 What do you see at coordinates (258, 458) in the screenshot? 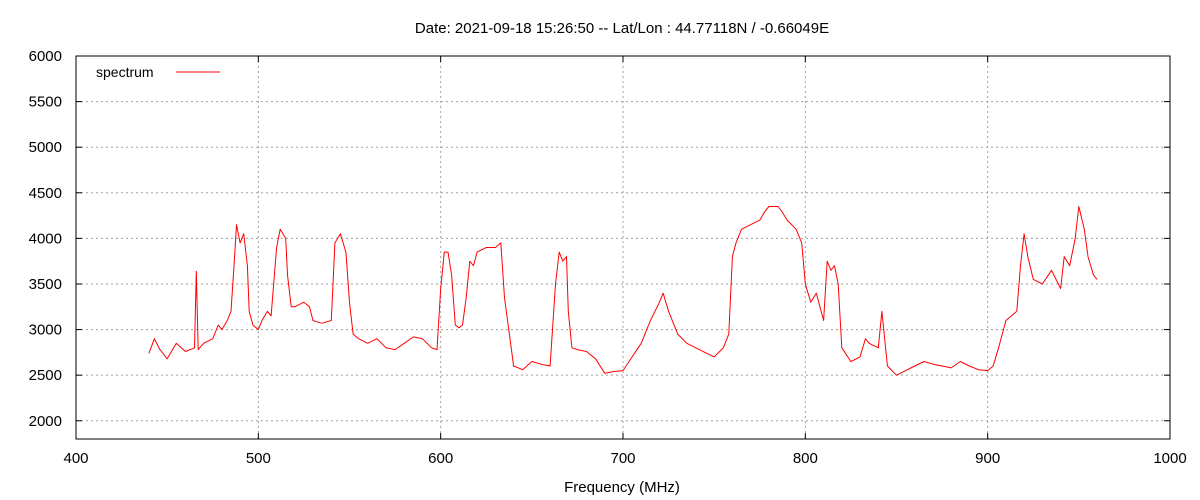
I see `x-tick-label: 500` at bounding box center [258, 458].